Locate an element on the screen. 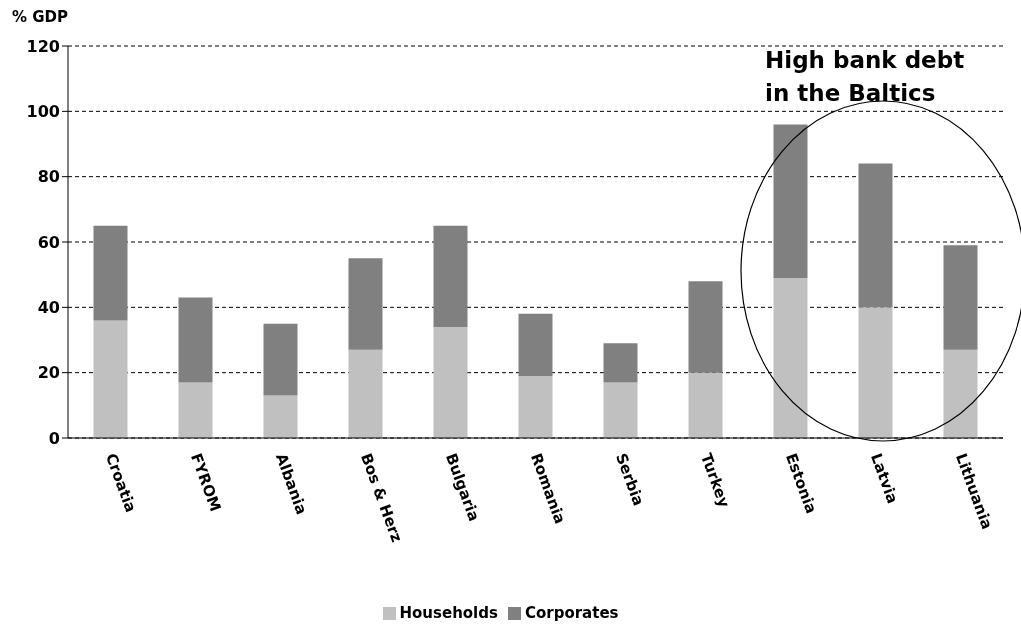 This screenshot has width=1021, height=630. y-tick-label: 120 is located at coordinates (43, 46).